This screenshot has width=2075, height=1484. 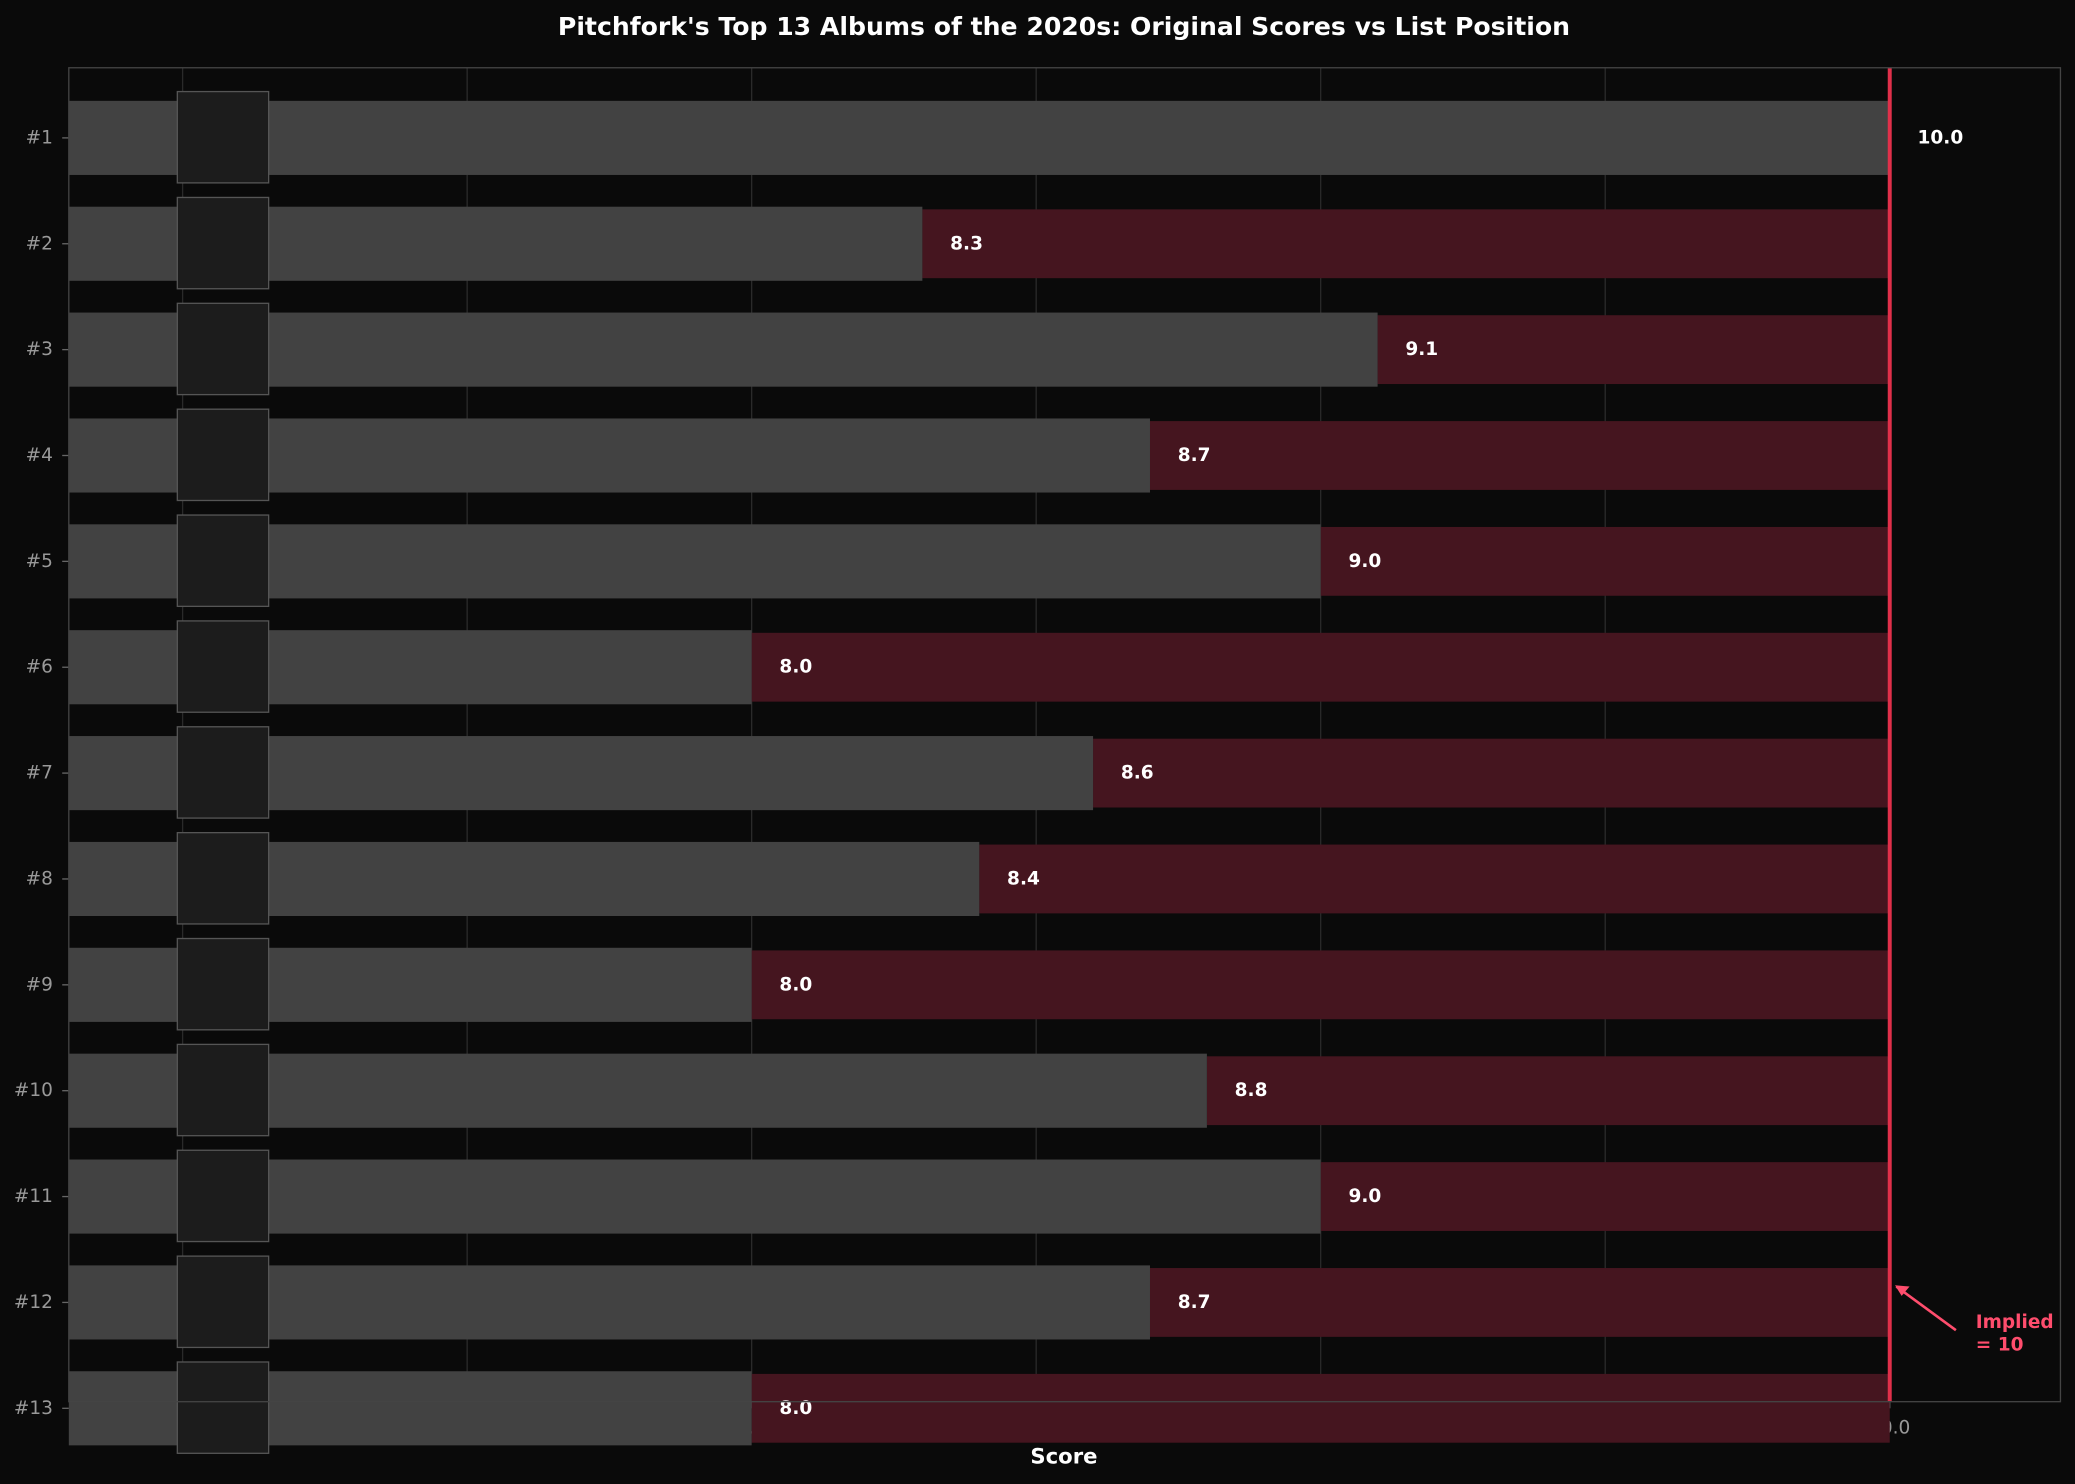 What do you see at coordinates (39, 243) in the screenshot?
I see `y-tick-label: #2` at bounding box center [39, 243].